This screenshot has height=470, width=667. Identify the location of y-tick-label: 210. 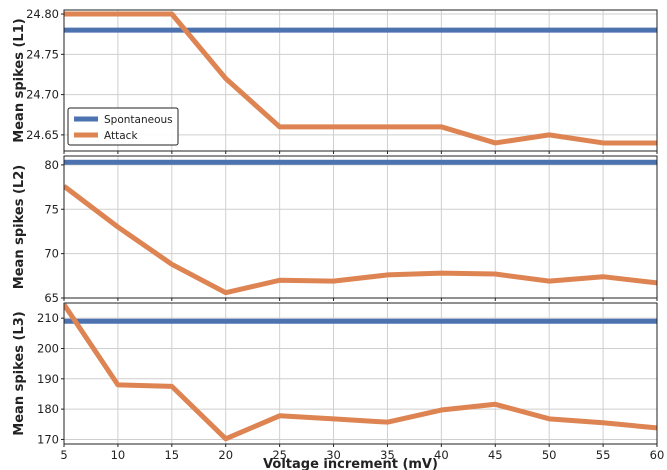
(48, 318).